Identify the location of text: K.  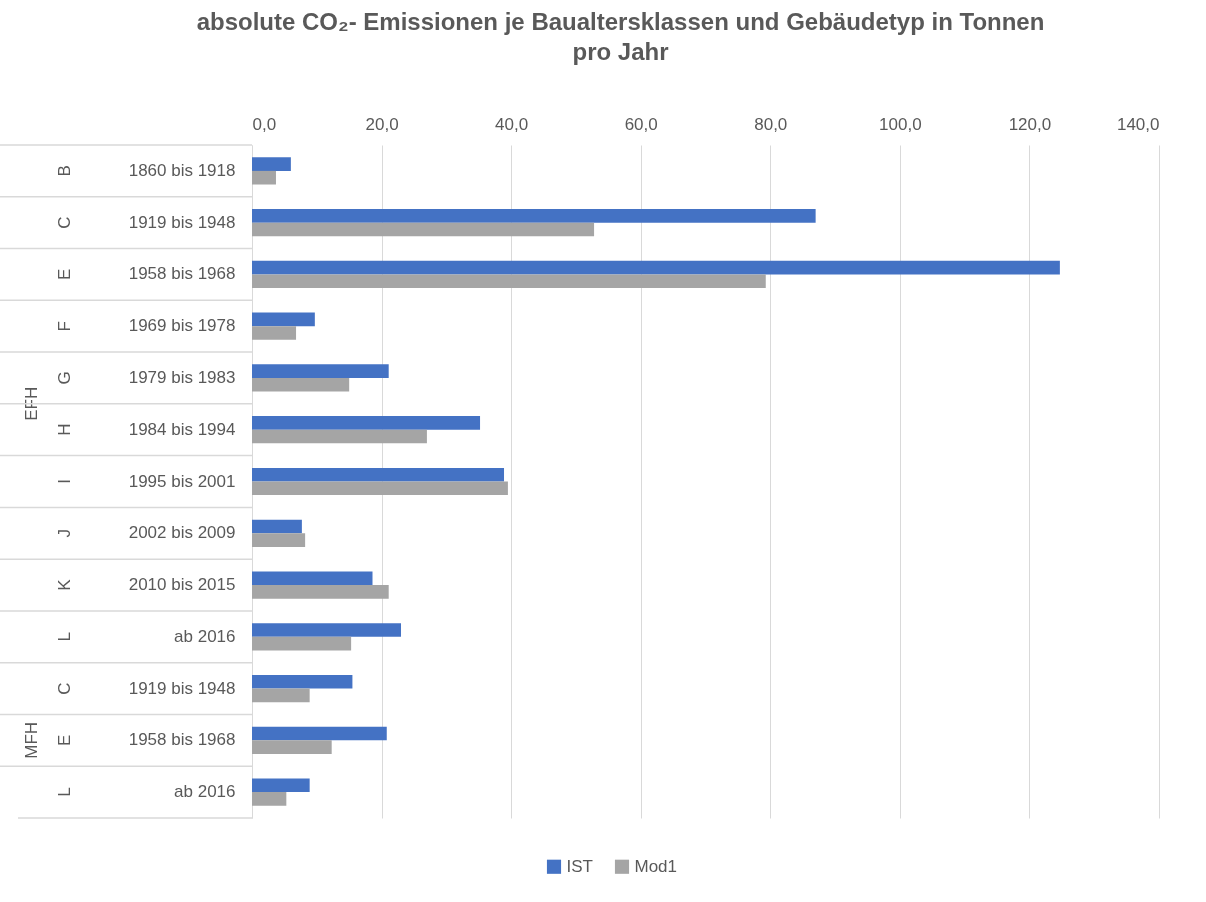
(64, 584).